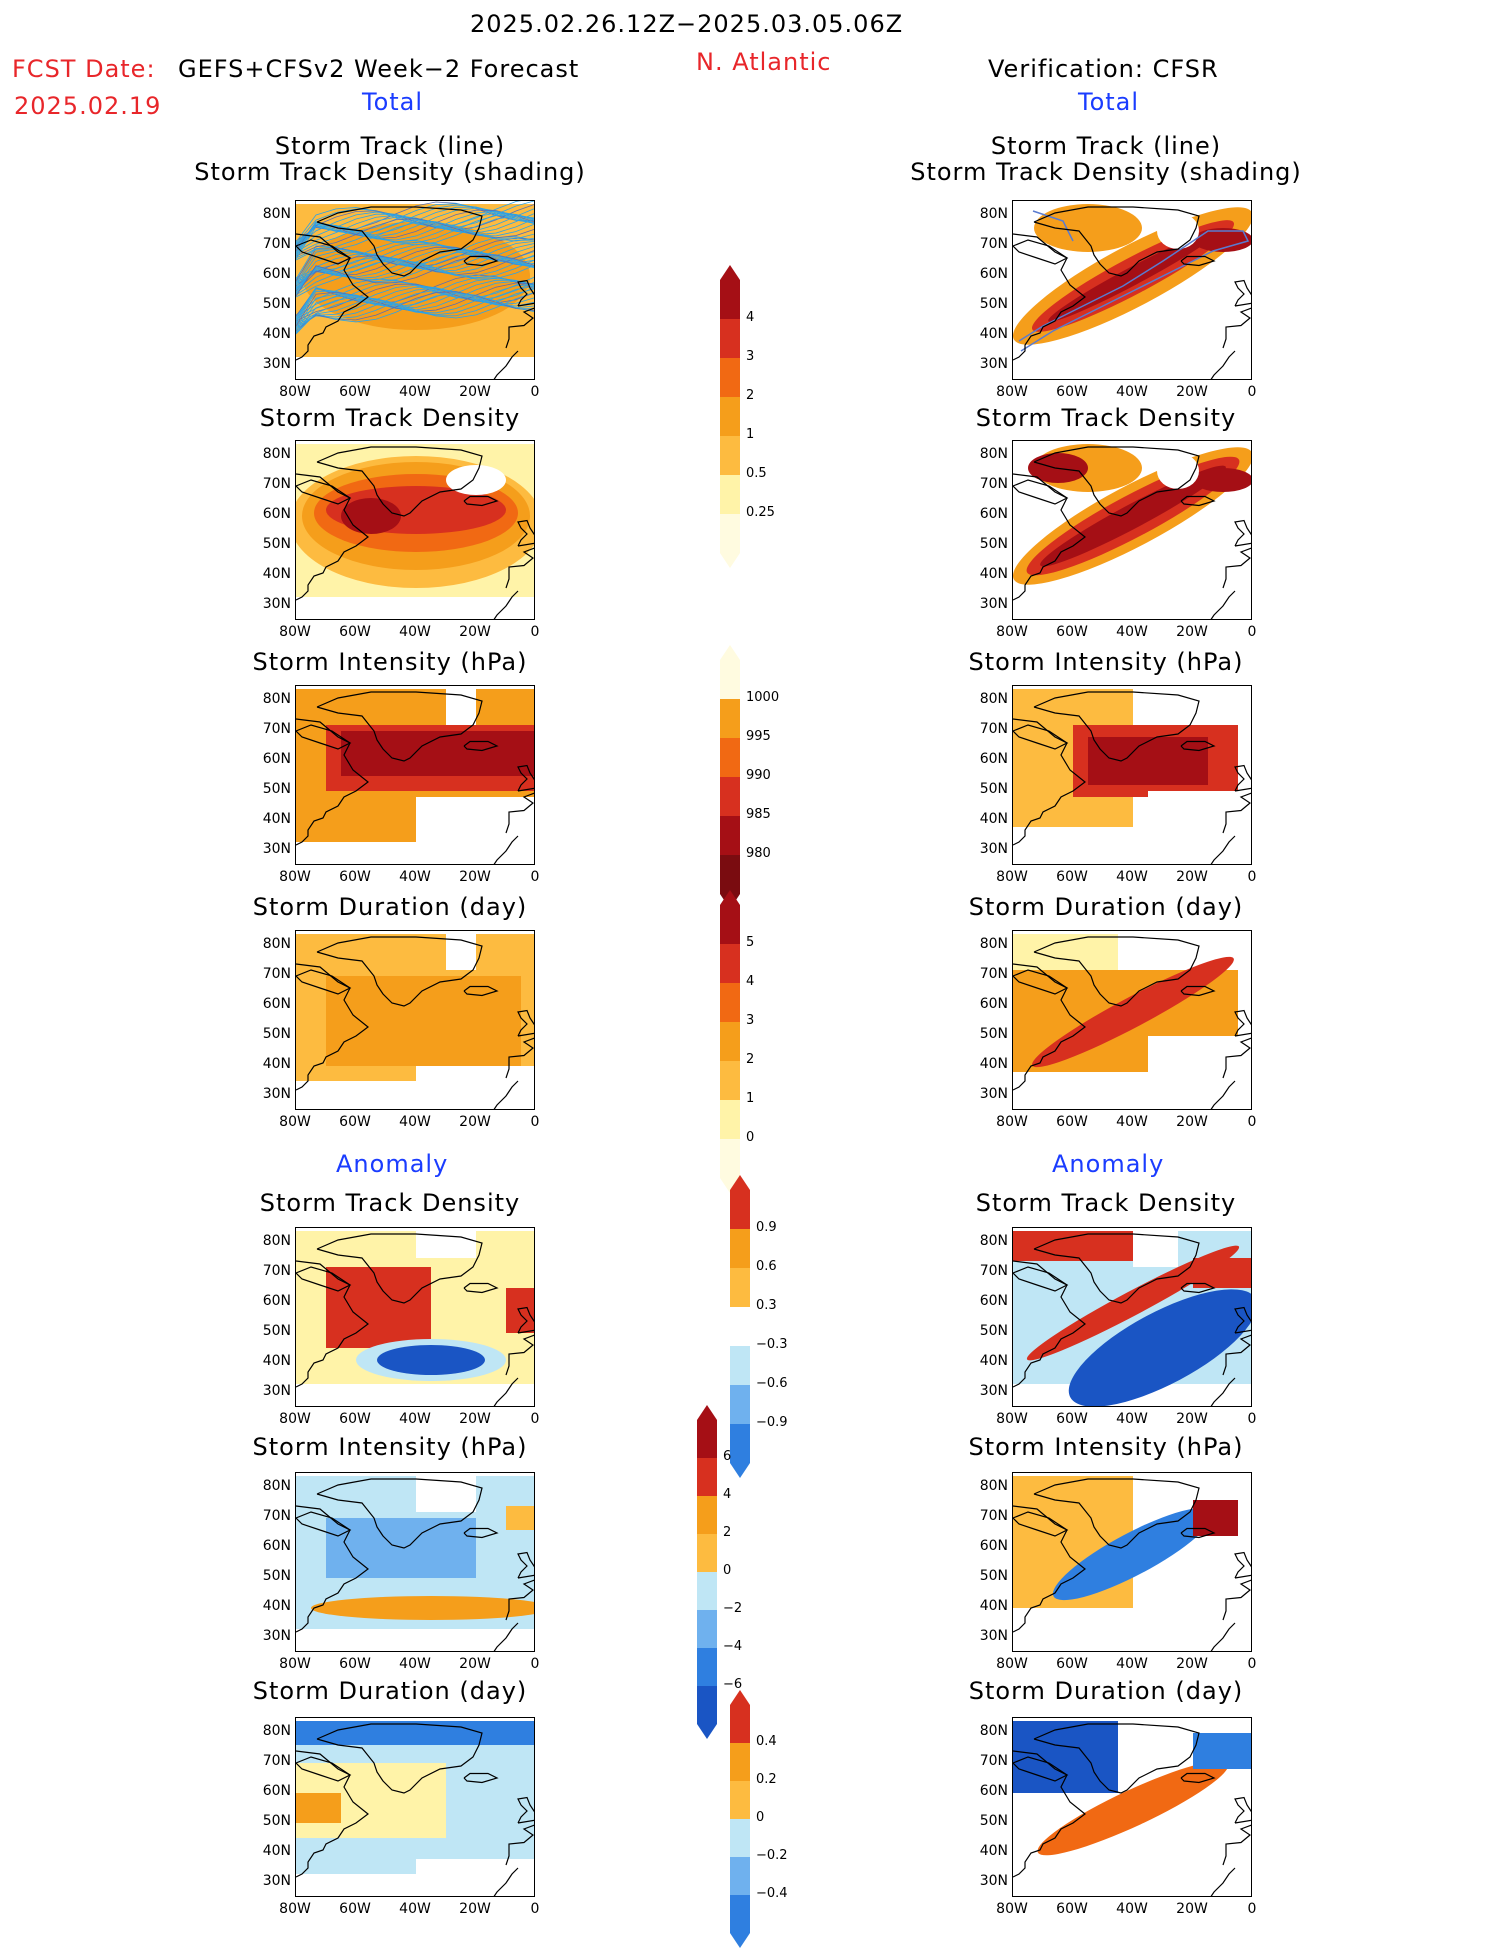 Image resolution: width=1487 pixels, height=1952 pixels. I want to click on verification-label: Verification: CFSR, so click(1103, 69).